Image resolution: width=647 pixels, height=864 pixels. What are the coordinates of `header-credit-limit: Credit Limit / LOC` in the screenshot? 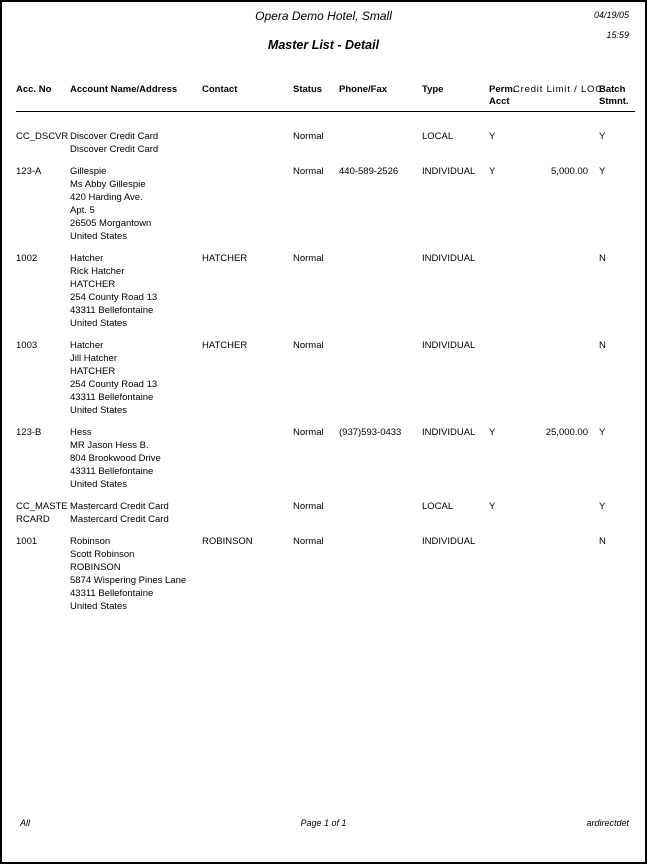 It's located at (558, 89).